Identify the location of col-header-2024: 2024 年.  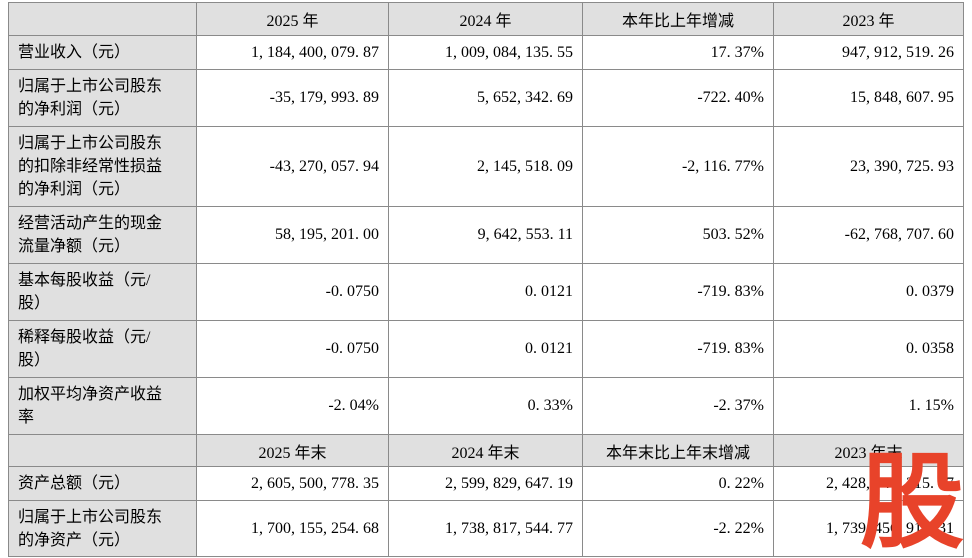
(485, 19).